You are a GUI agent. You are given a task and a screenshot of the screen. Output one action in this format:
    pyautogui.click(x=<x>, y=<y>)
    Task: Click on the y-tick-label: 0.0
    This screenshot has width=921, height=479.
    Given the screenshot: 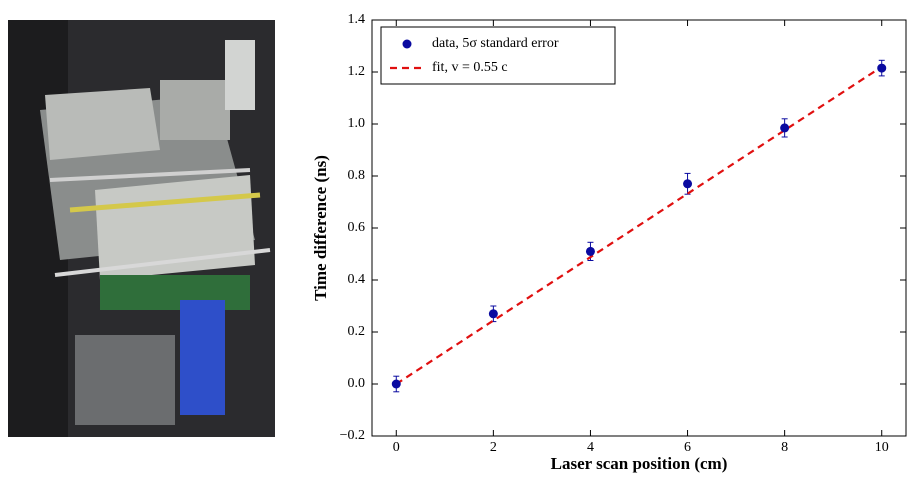 What is the action you would take?
    pyautogui.click(x=357, y=383)
    